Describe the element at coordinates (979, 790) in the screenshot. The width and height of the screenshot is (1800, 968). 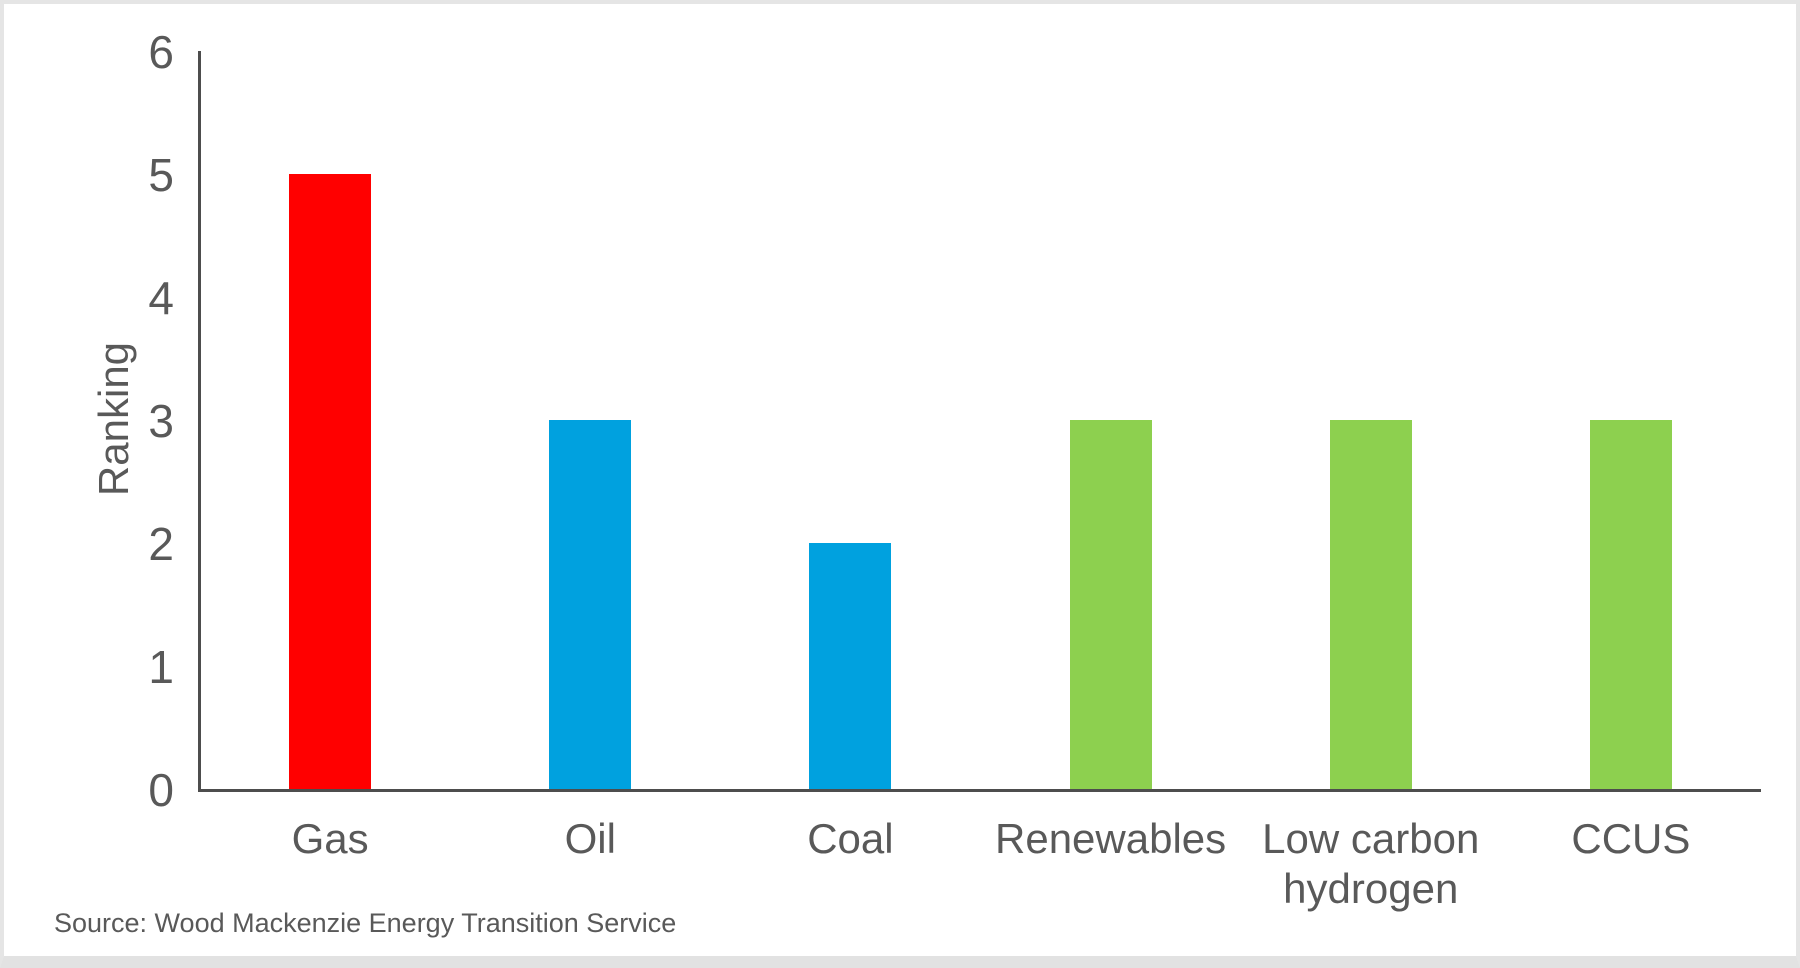
I see `x-axis-line` at that location.